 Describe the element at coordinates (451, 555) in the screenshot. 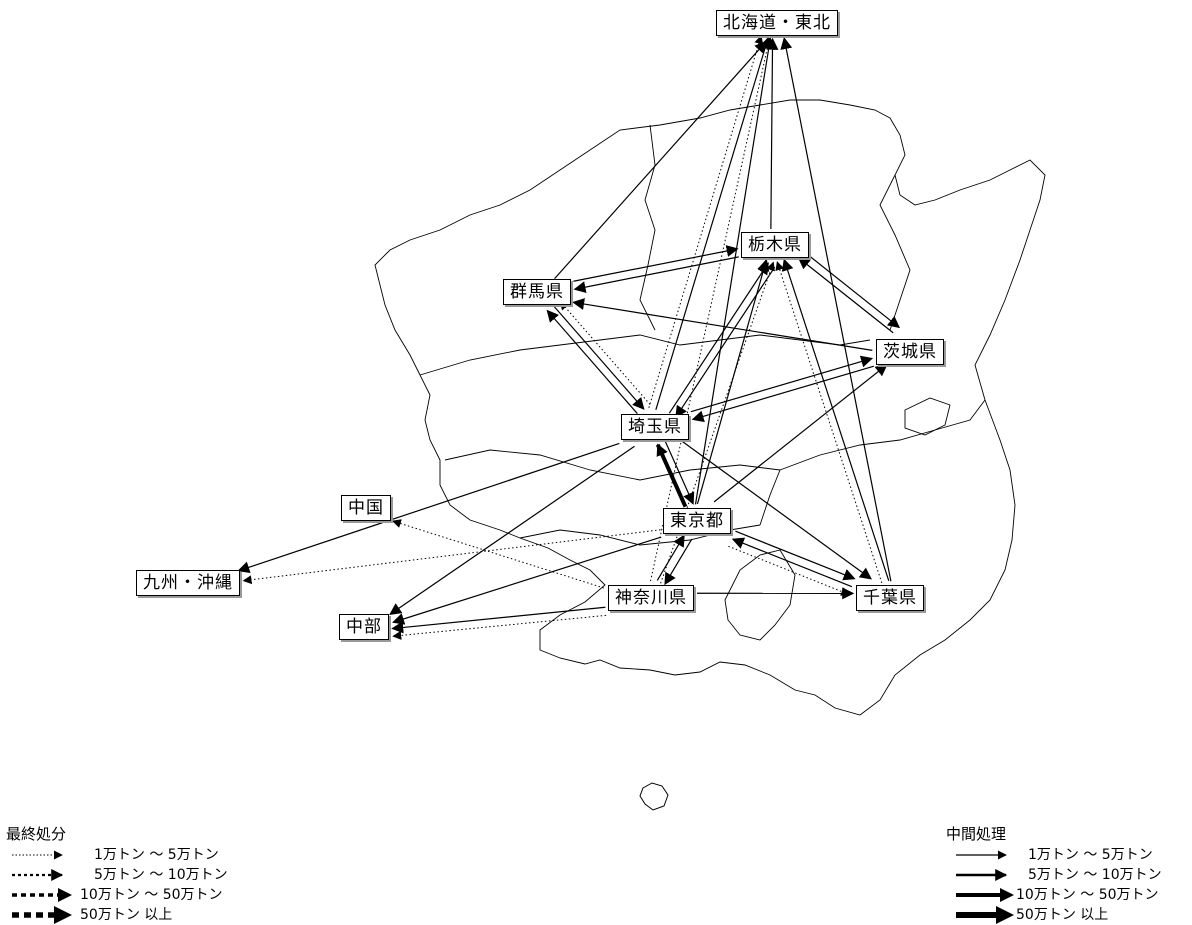

I see `flow-arrow-tokyo-to-kyushu_okinawa` at that location.